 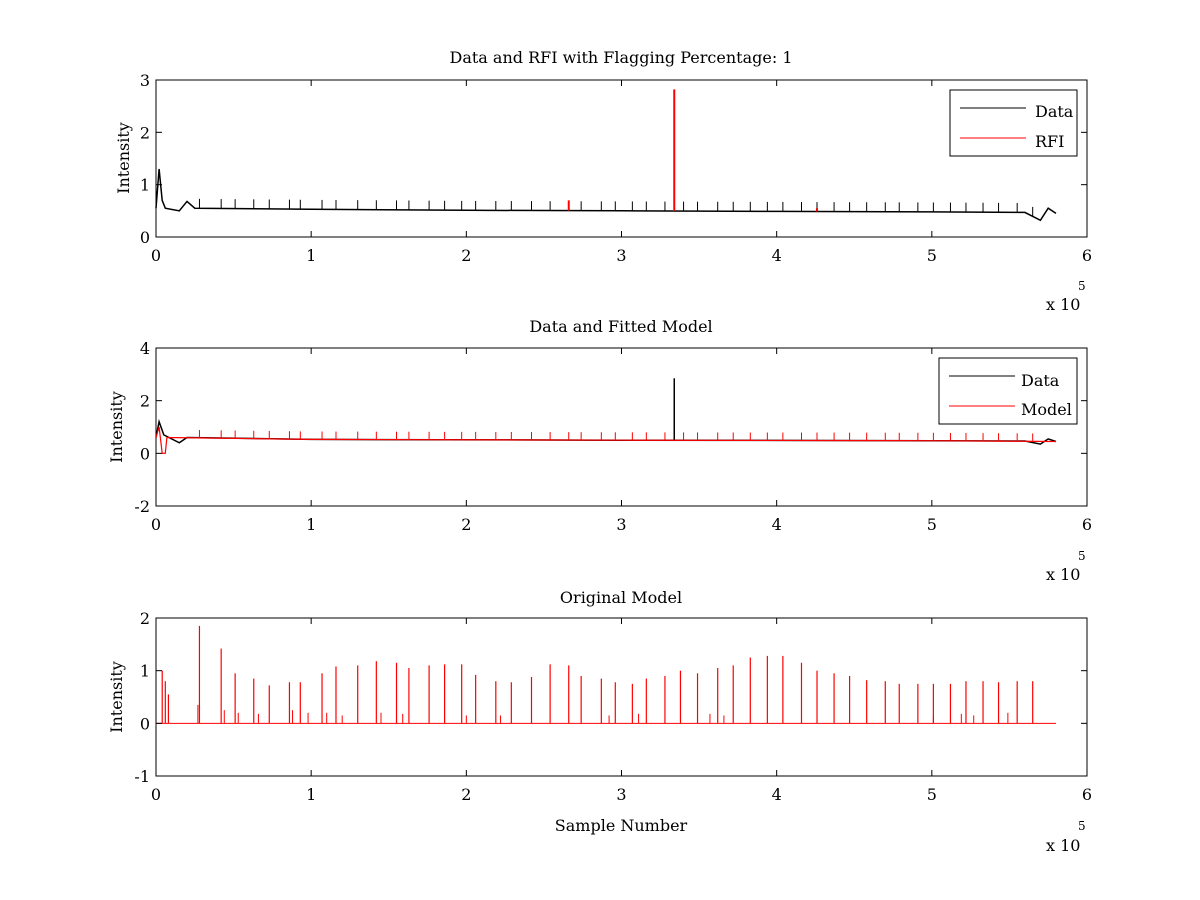 What do you see at coordinates (620, 326) in the screenshot?
I see `subplot-title: Data and Fitted Model` at bounding box center [620, 326].